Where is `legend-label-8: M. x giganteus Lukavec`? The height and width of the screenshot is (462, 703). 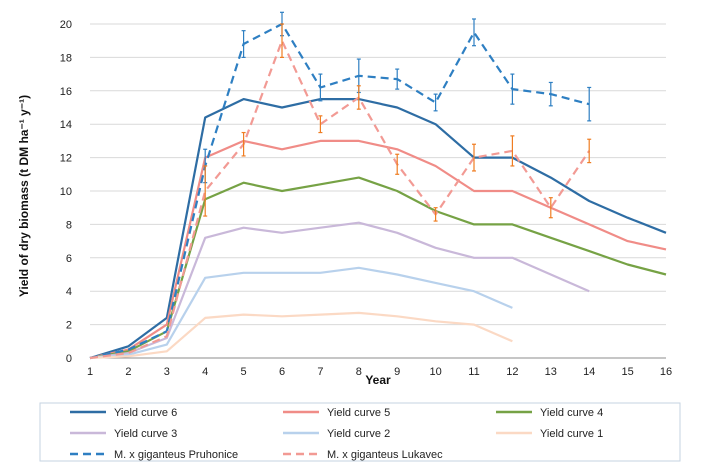
legend-label-8: M. x giganteus Lukavec is located at coordinates (385, 455).